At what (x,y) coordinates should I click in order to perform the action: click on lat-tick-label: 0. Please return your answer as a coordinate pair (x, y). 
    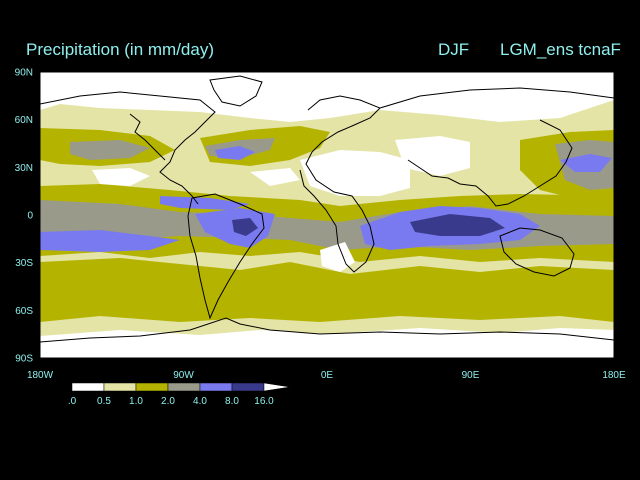
    Looking at the image, I should click on (30, 216).